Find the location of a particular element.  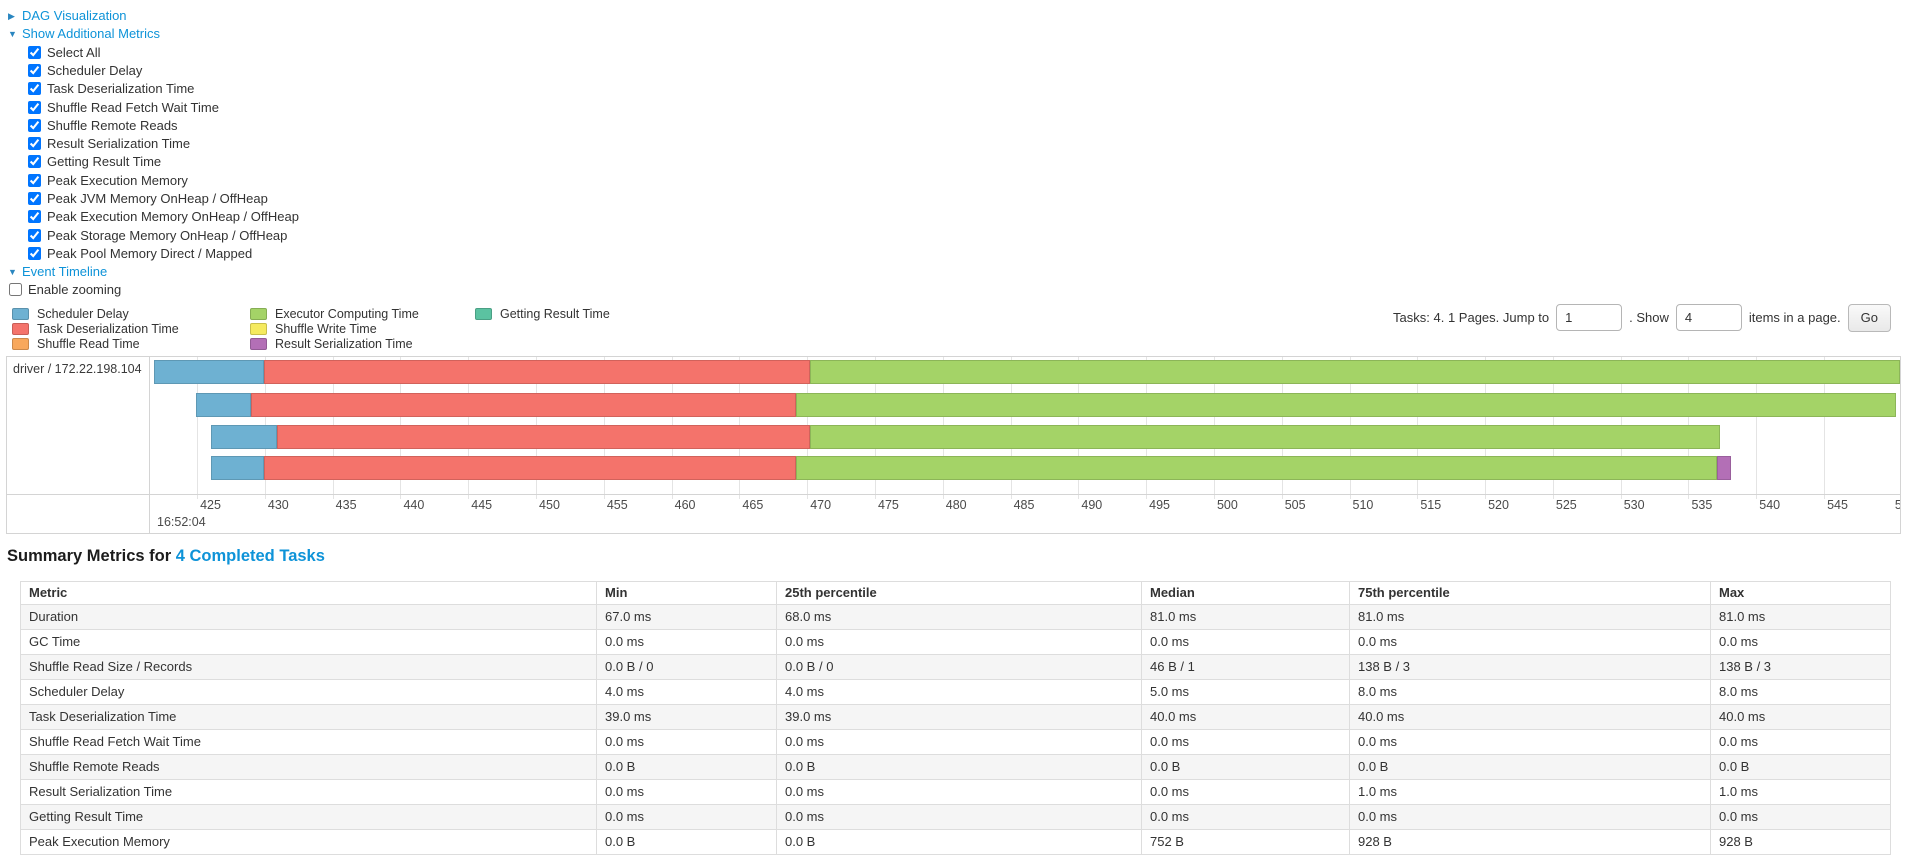

timeline-tick-label: 530 is located at coordinates (1634, 504).